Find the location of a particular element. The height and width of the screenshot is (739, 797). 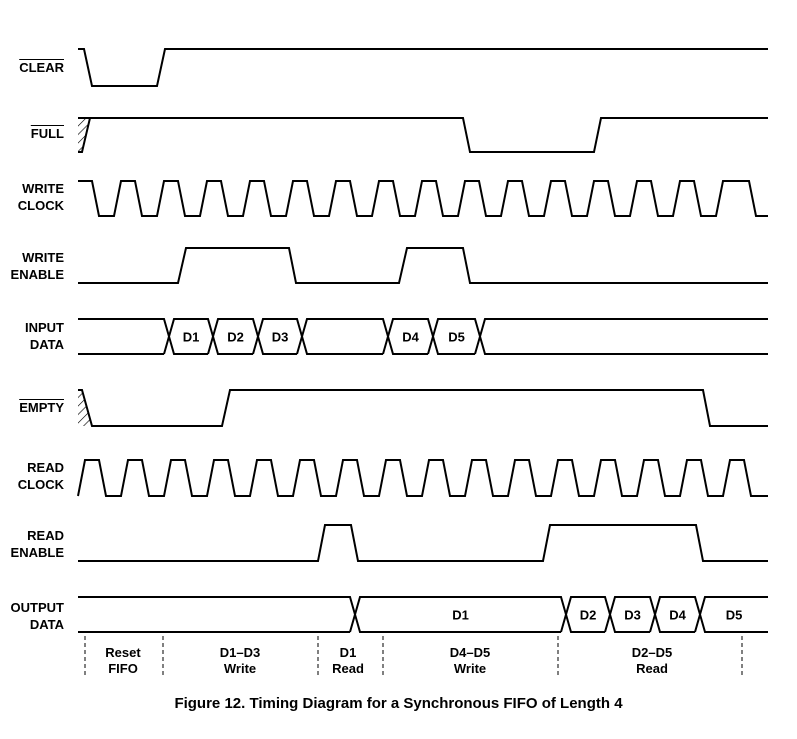

phase-label-d2-d5-read: D2–D5 Read is located at coordinates (652, 660).